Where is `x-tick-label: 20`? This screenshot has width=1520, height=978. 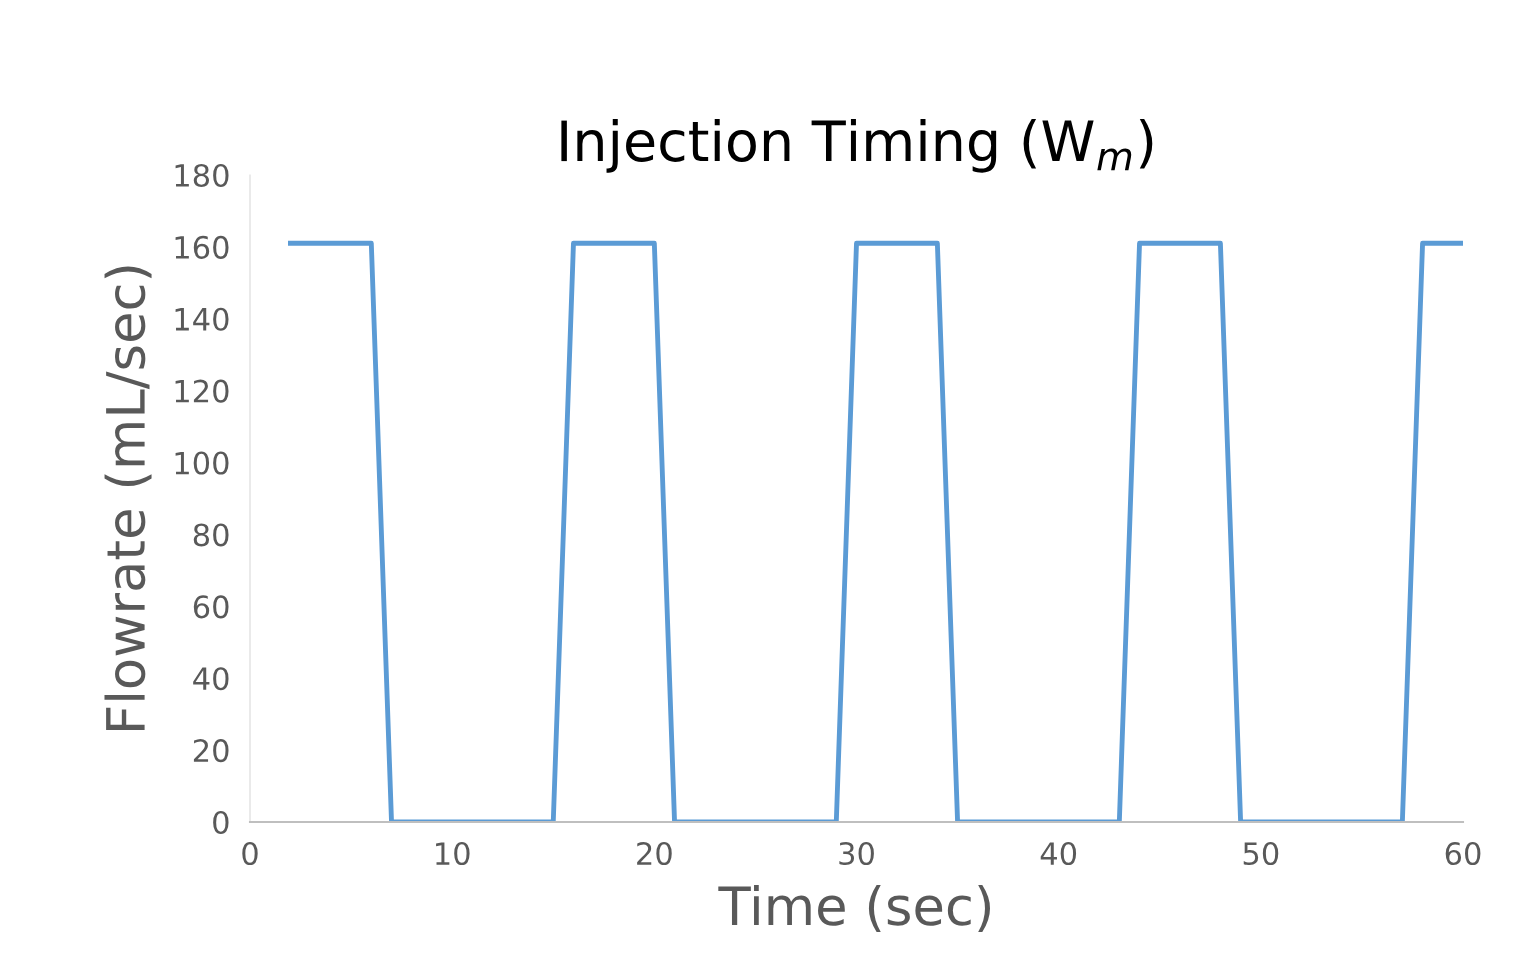
x-tick-label: 20 is located at coordinates (654, 853).